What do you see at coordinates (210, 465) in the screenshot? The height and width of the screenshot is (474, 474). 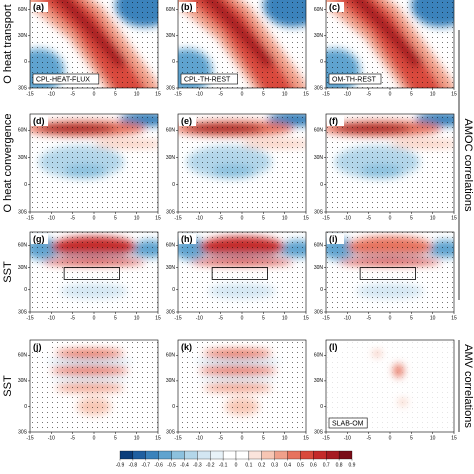 I see `colorbar-tick-label: -0.2` at bounding box center [210, 465].